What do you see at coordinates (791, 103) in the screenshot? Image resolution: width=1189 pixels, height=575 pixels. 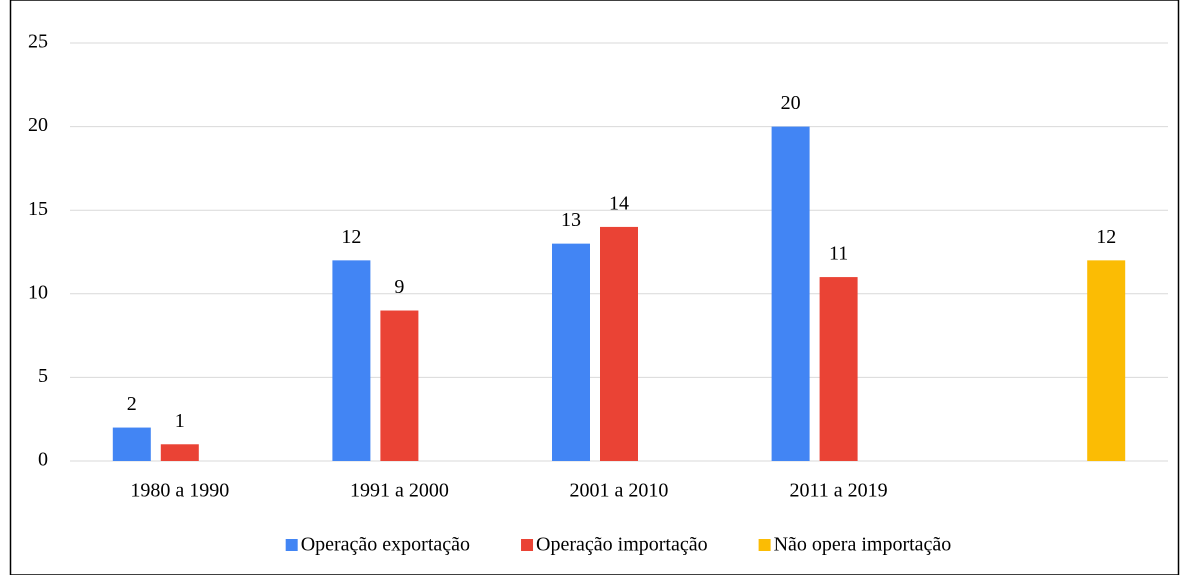 I see `data-label: 20` at bounding box center [791, 103].